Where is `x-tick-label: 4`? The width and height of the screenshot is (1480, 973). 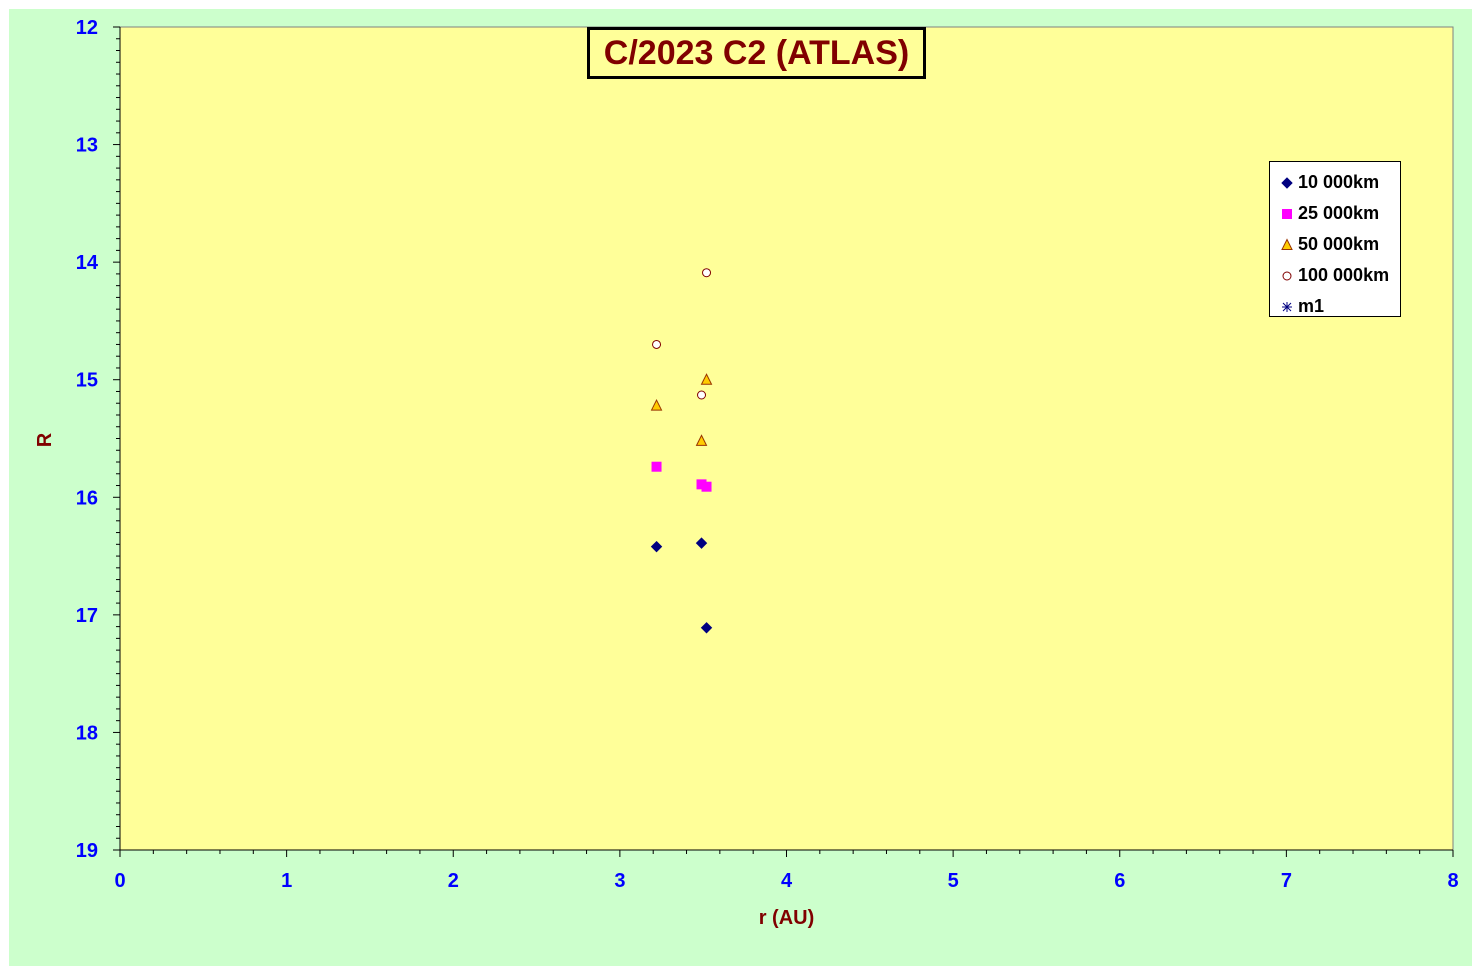 x-tick-label: 4 is located at coordinates (787, 881).